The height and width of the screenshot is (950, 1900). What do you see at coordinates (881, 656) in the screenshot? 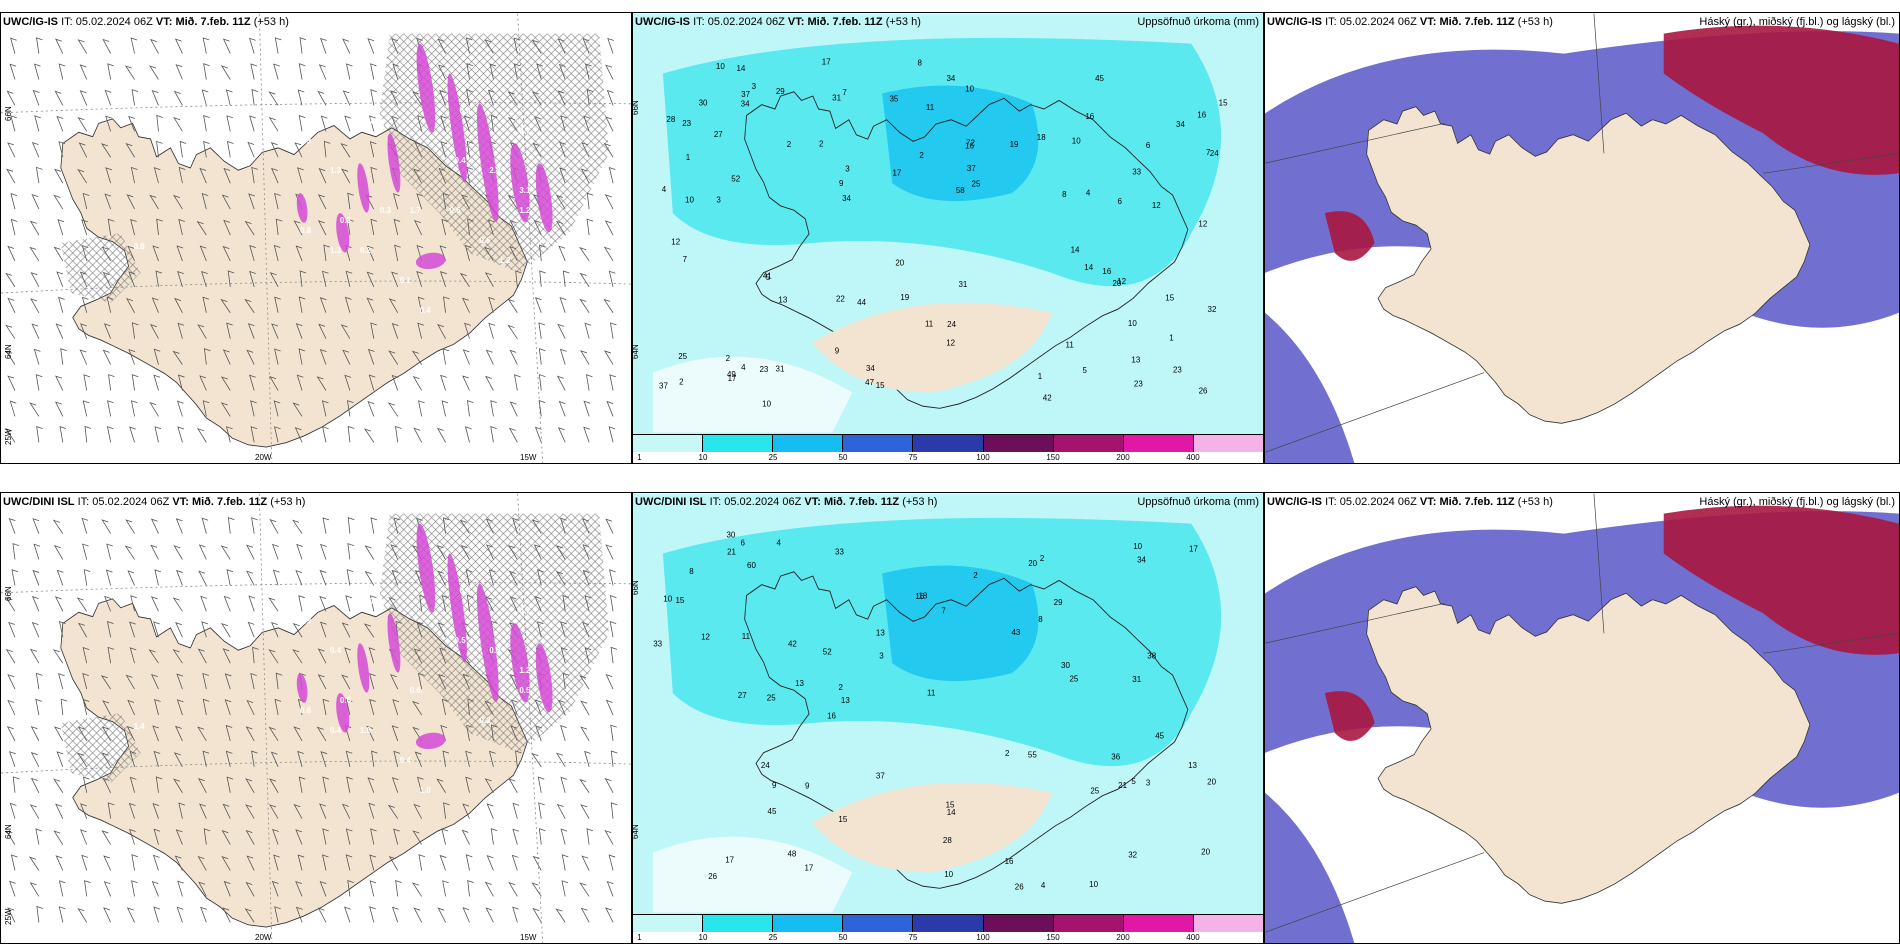
I see `precip-total-label: 3` at bounding box center [881, 656].